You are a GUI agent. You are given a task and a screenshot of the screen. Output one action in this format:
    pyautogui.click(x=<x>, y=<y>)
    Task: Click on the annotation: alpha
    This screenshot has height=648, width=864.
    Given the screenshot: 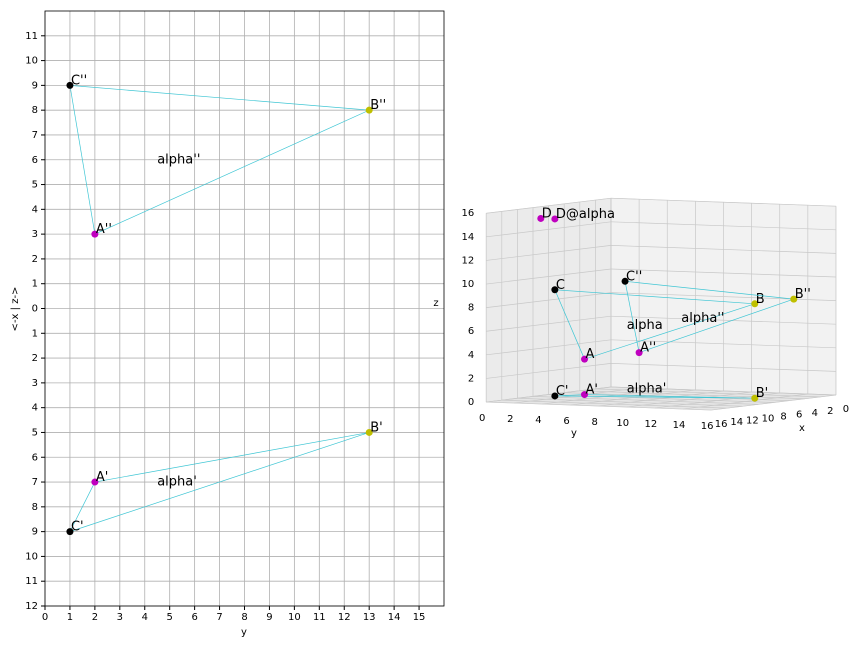 What is the action you would take?
    pyautogui.click(x=645, y=325)
    